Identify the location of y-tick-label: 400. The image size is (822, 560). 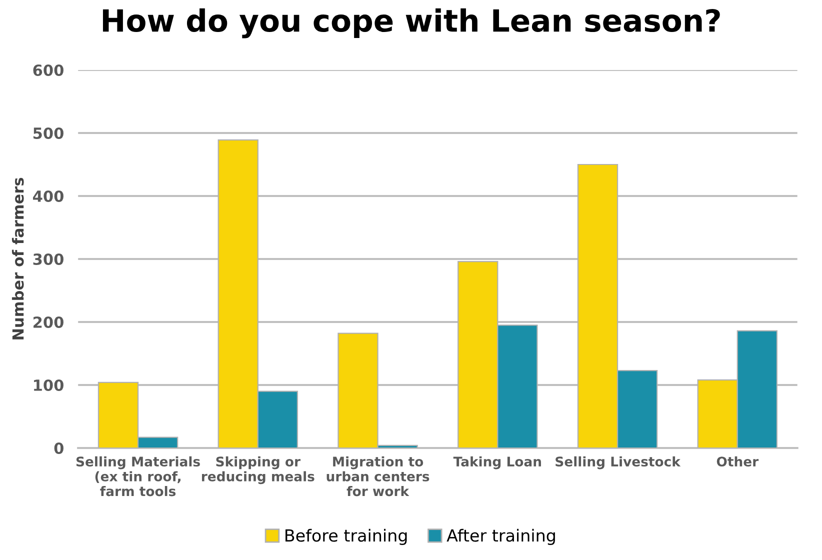
(48, 196).